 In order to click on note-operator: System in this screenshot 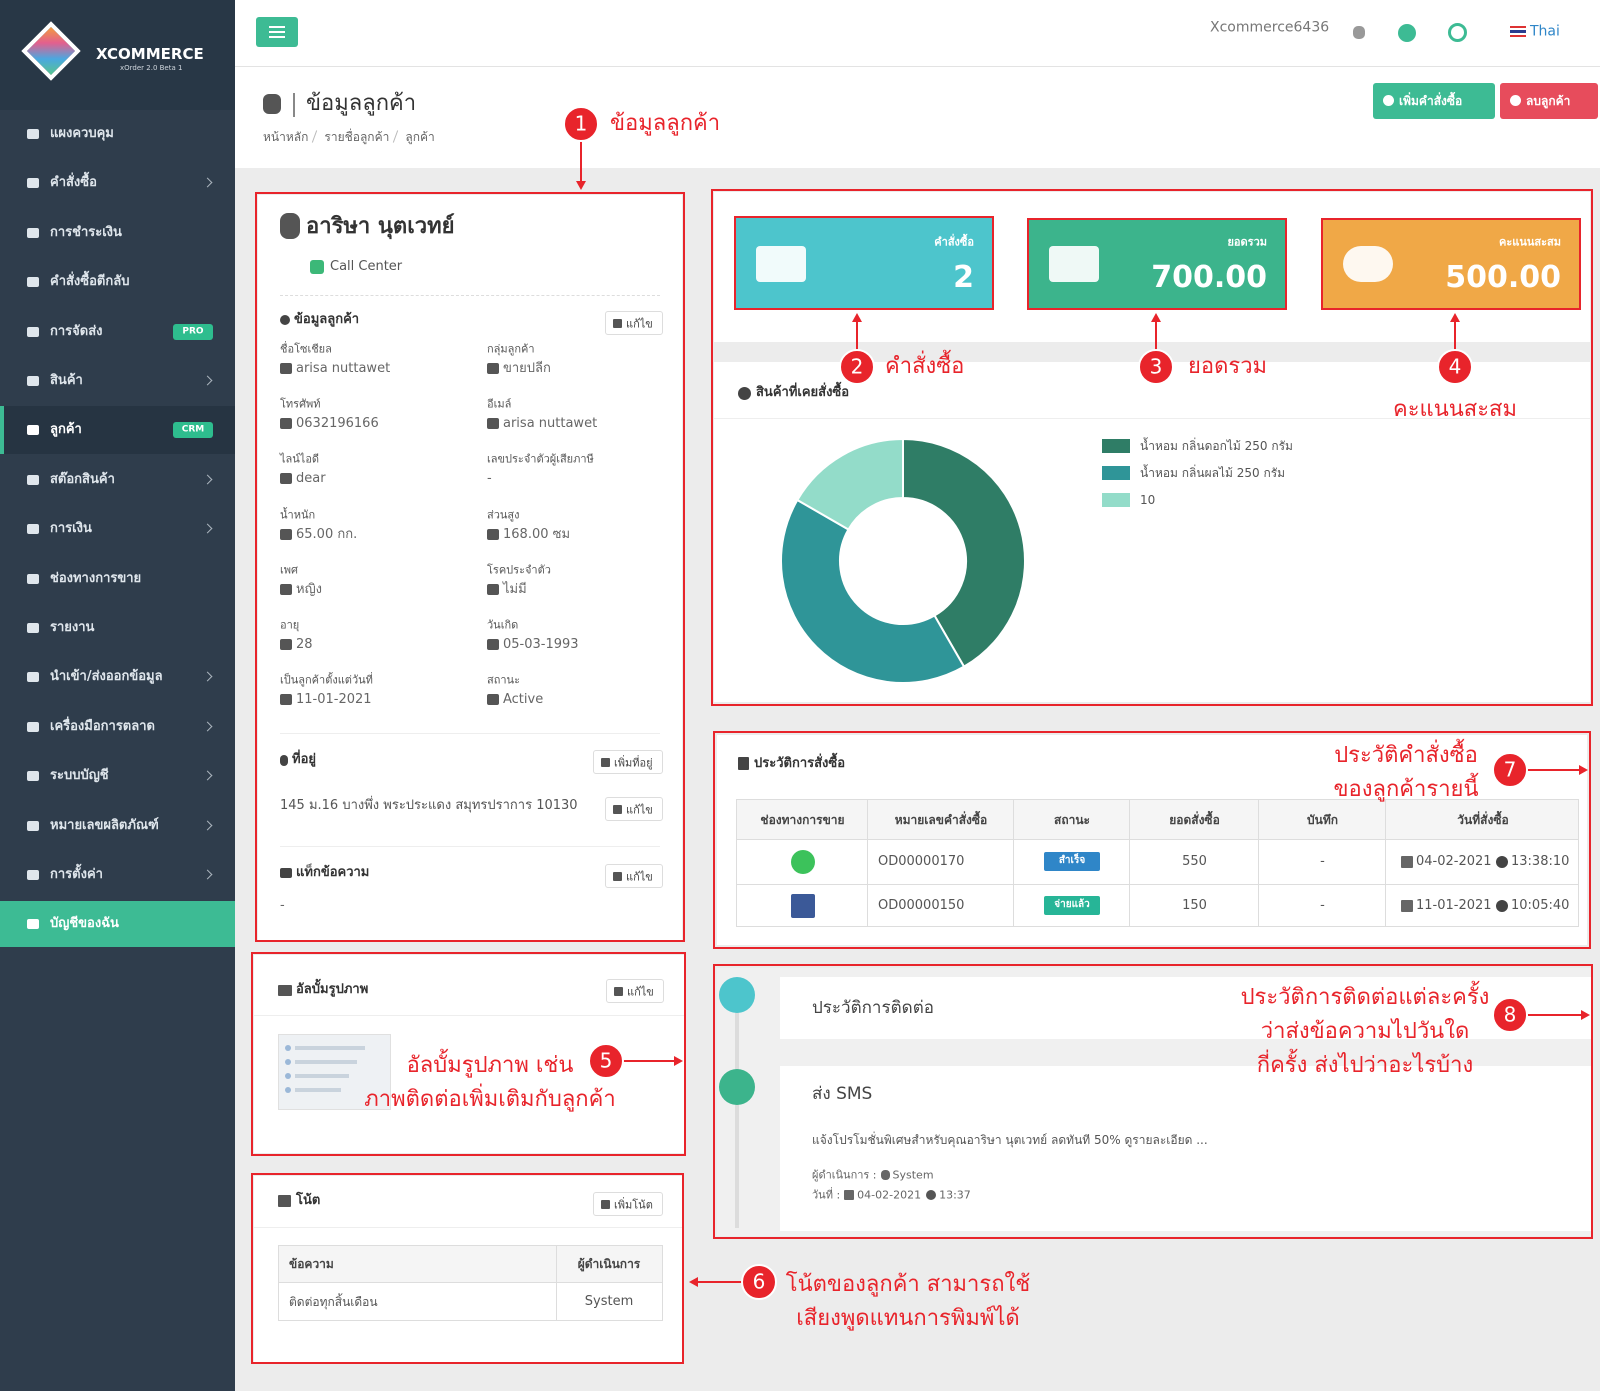, I will do `click(609, 1302)`.